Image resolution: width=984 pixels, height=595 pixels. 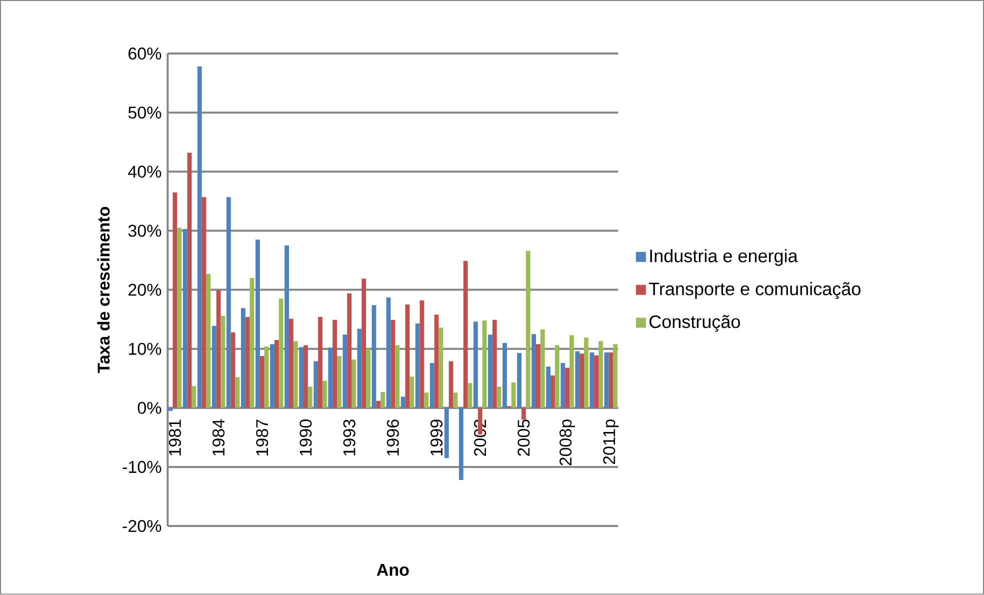 What do you see at coordinates (392, 570) in the screenshot?
I see `x-axis-title: Ano` at bounding box center [392, 570].